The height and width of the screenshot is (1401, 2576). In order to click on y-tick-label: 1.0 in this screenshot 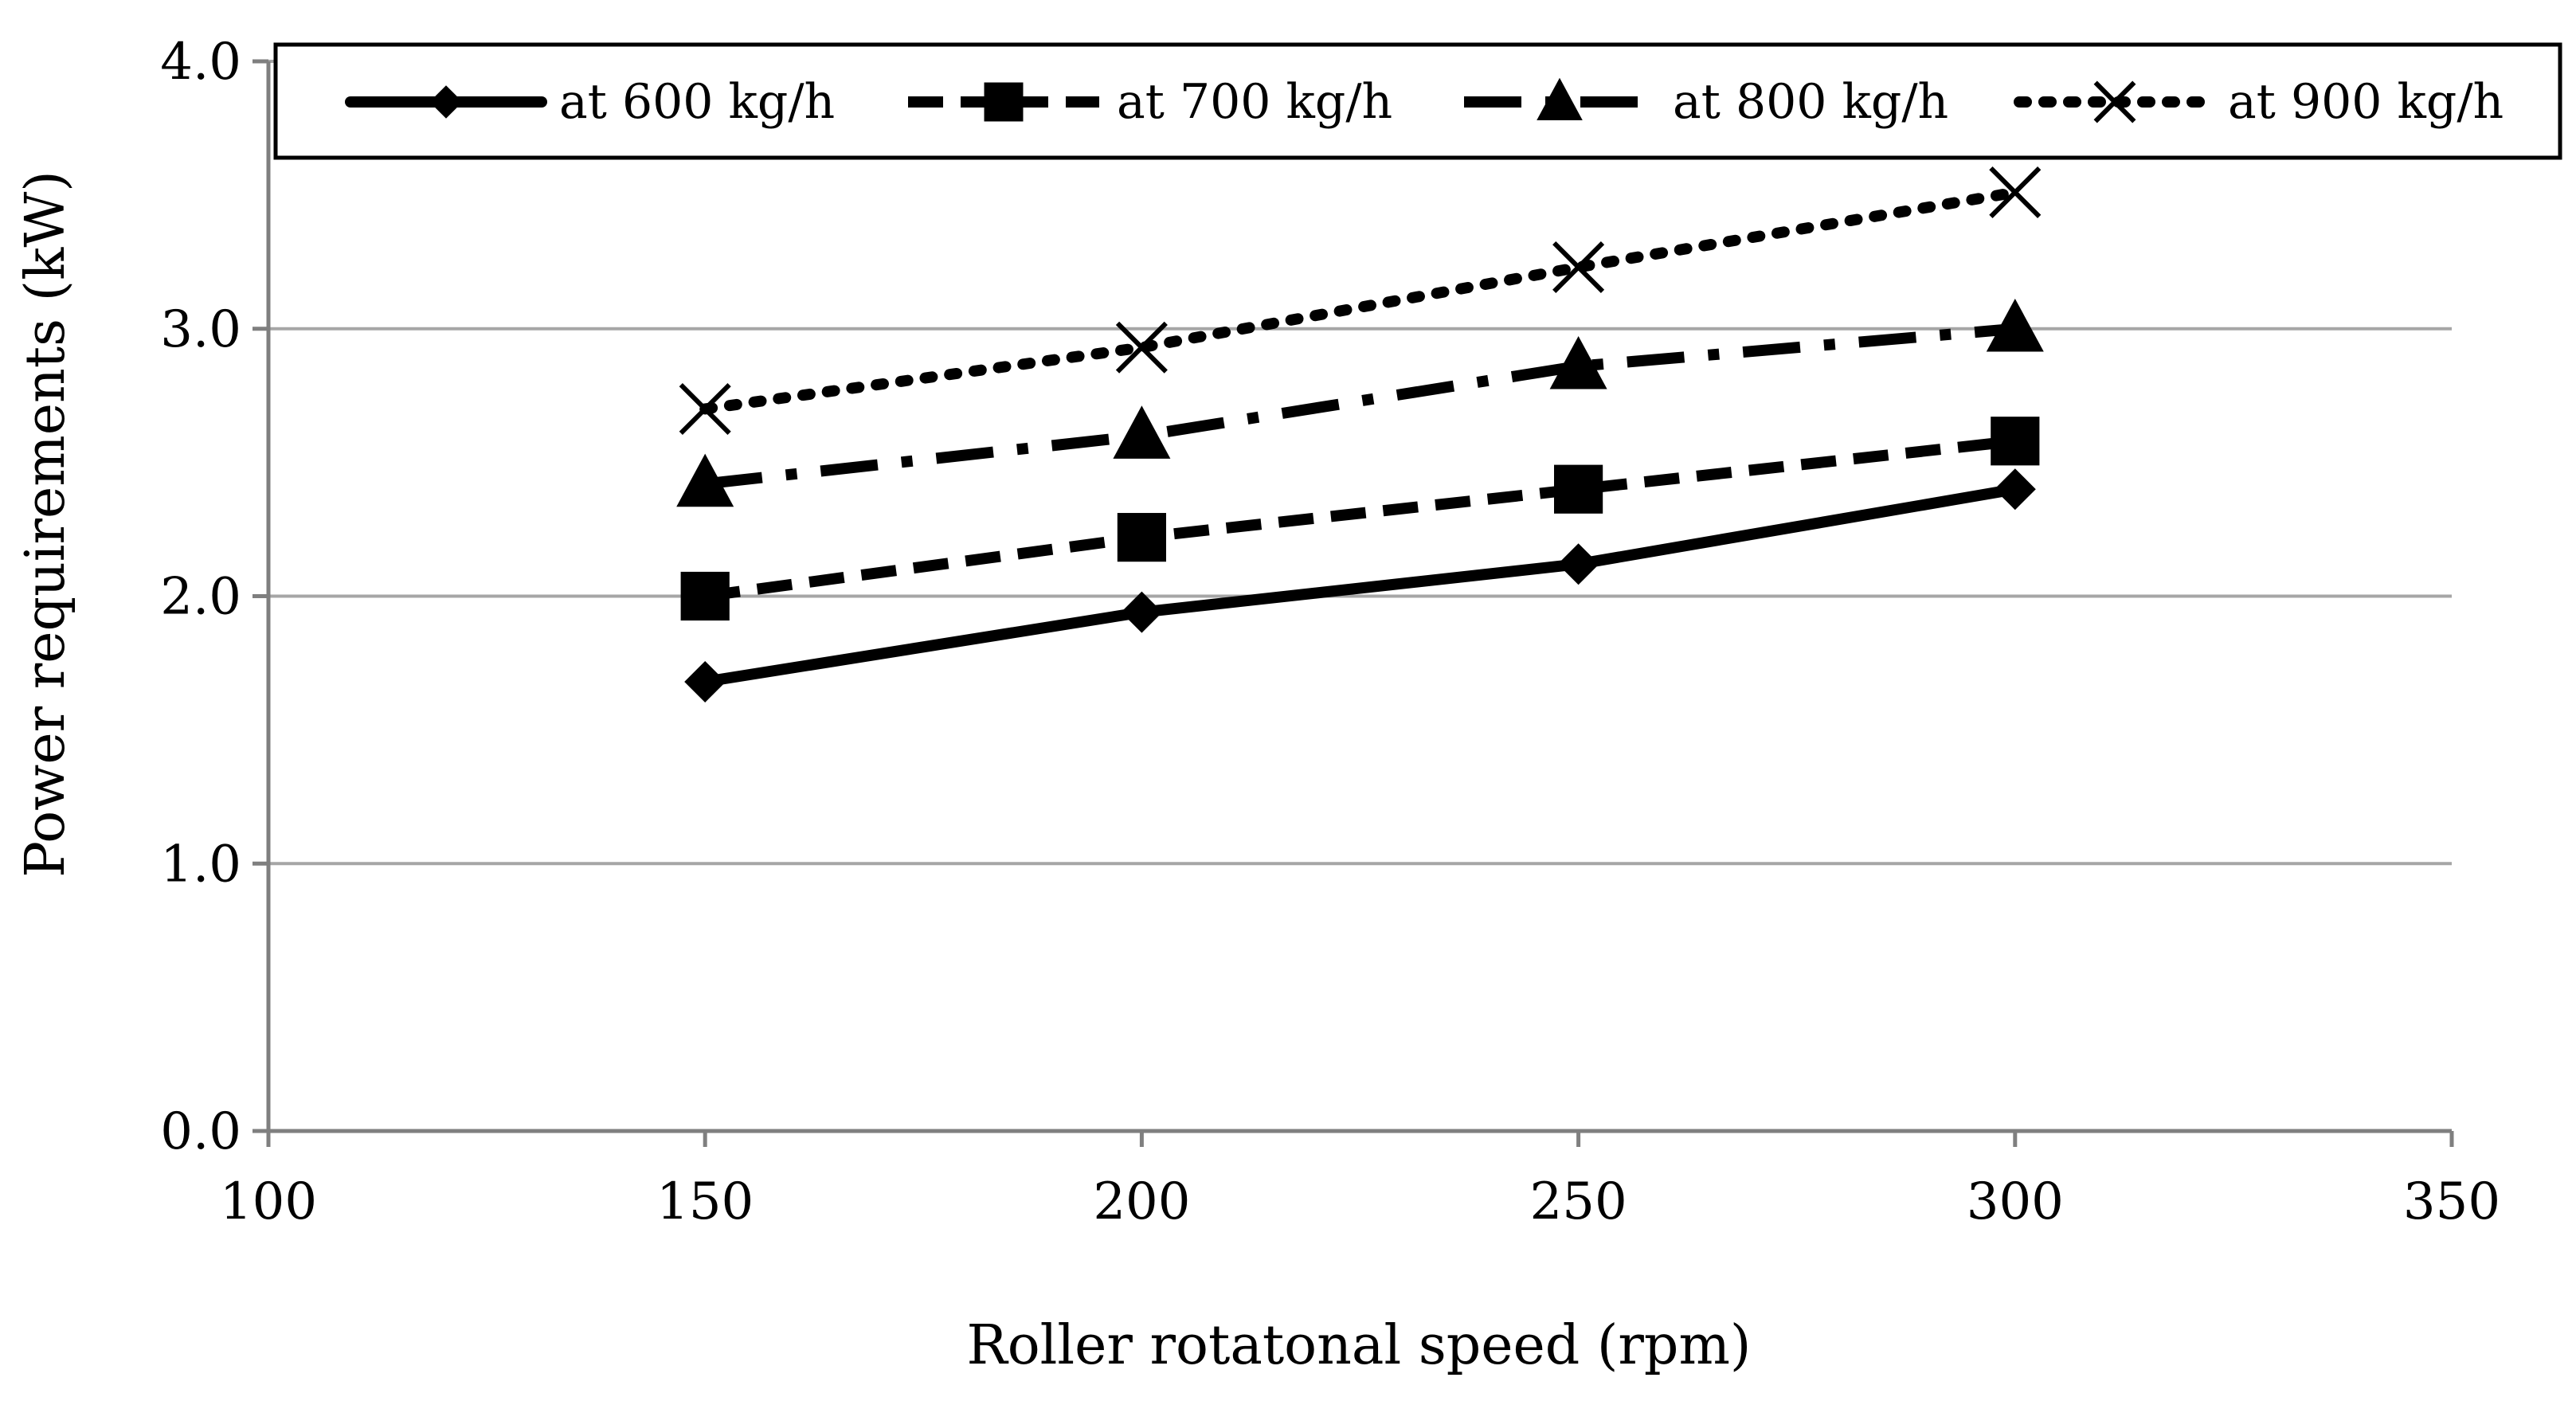, I will do `click(200, 864)`.